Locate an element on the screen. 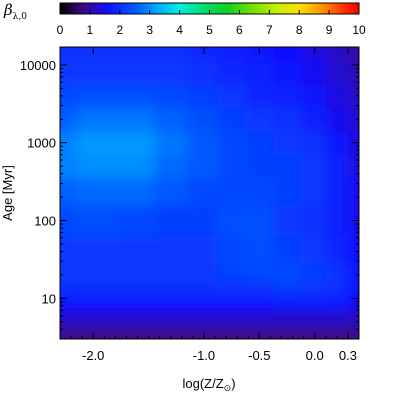  x-tick-label: 0.3 is located at coordinates (348, 355).